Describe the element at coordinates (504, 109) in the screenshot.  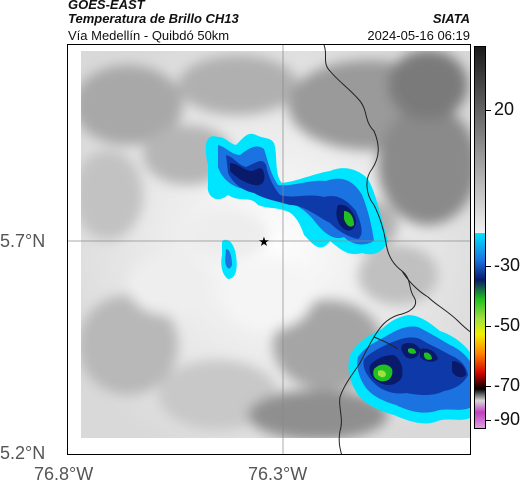
I see `colorbar-label-20: 20` at that location.